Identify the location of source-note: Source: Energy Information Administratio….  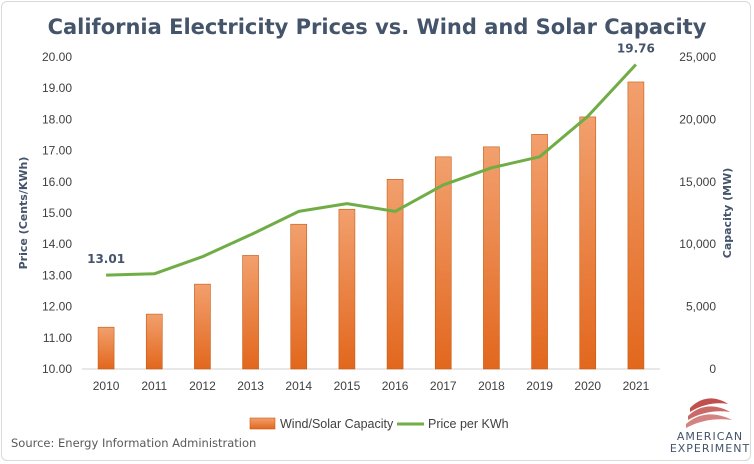
(133, 443).